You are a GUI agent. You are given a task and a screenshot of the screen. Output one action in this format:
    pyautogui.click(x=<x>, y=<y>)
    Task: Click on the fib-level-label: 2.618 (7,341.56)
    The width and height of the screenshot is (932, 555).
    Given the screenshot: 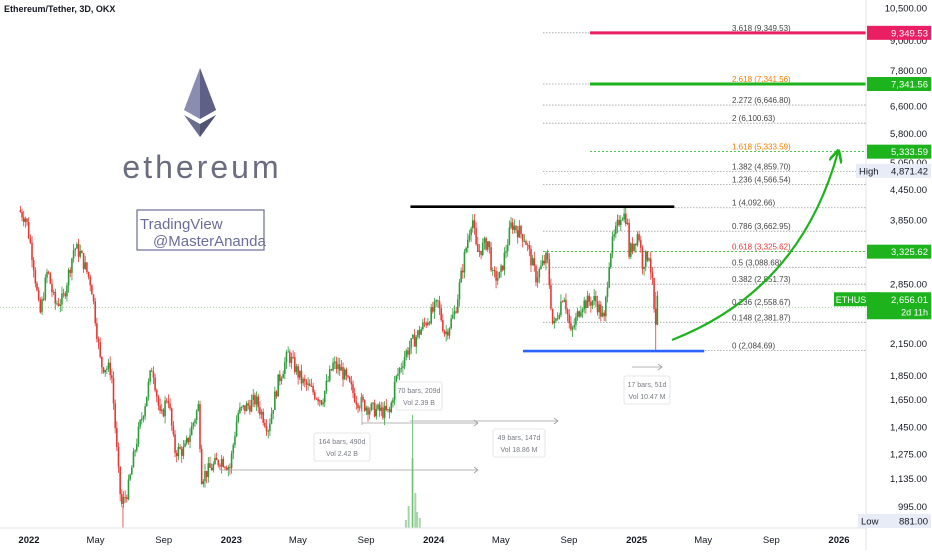 What is the action you would take?
    pyautogui.click(x=761, y=79)
    